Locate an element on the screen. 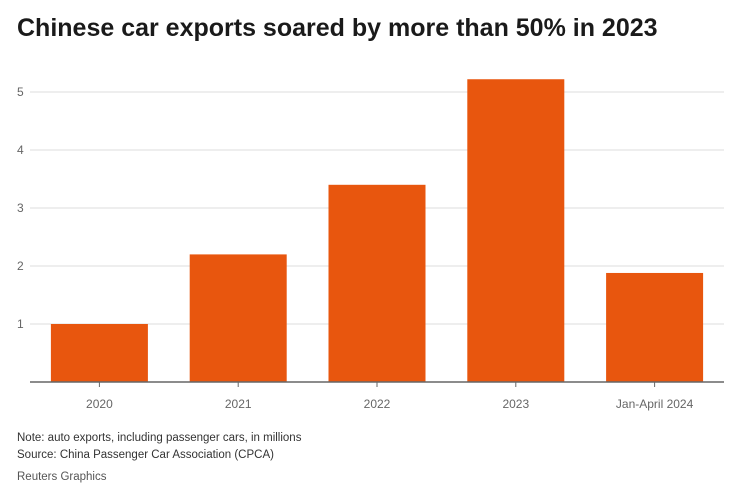 This screenshot has width=740, height=496. x-tick-label: Jan-April 2024 is located at coordinates (655, 404).